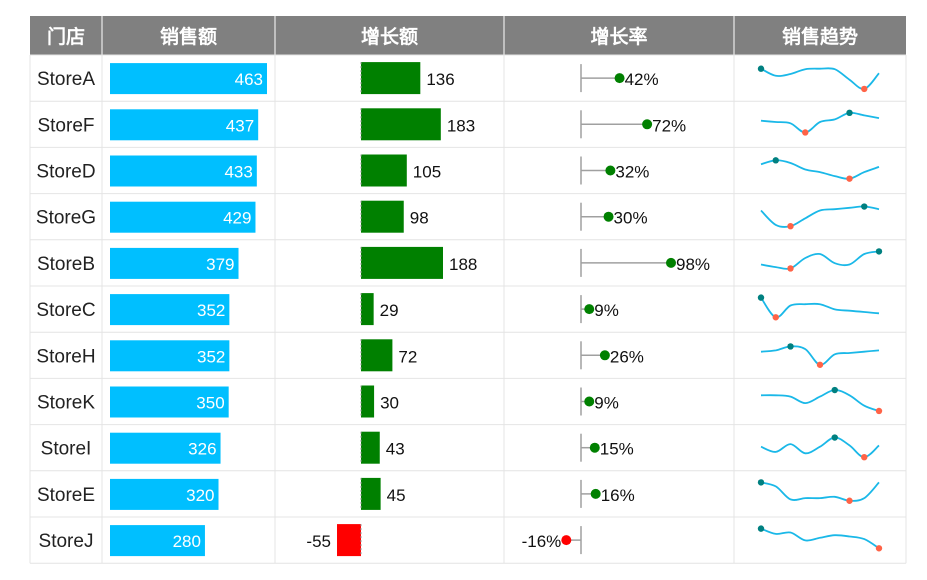  What do you see at coordinates (461, 125) in the screenshot?
I see `growth-label: 183` at bounding box center [461, 125].